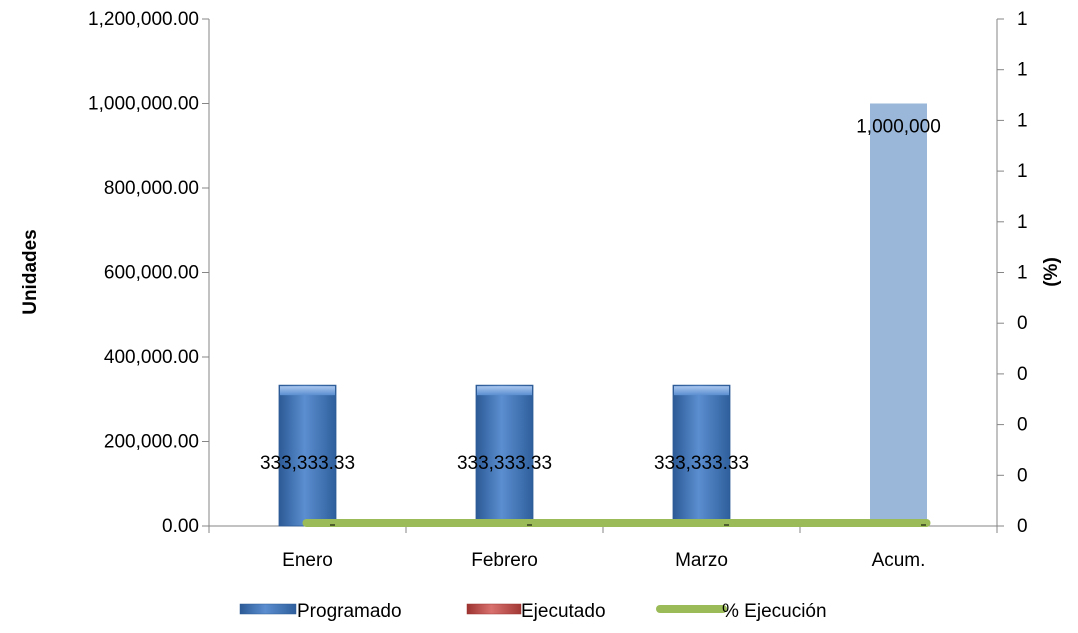  Describe the element at coordinates (151, 273) in the screenshot. I see `y-tick-label: 600,000.00` at that location.